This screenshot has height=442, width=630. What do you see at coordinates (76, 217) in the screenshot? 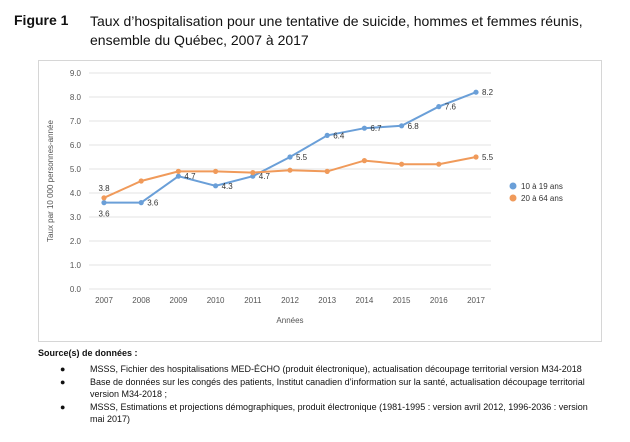
I see `y-tick-label: 3.0` at bounding box center [76, 217].